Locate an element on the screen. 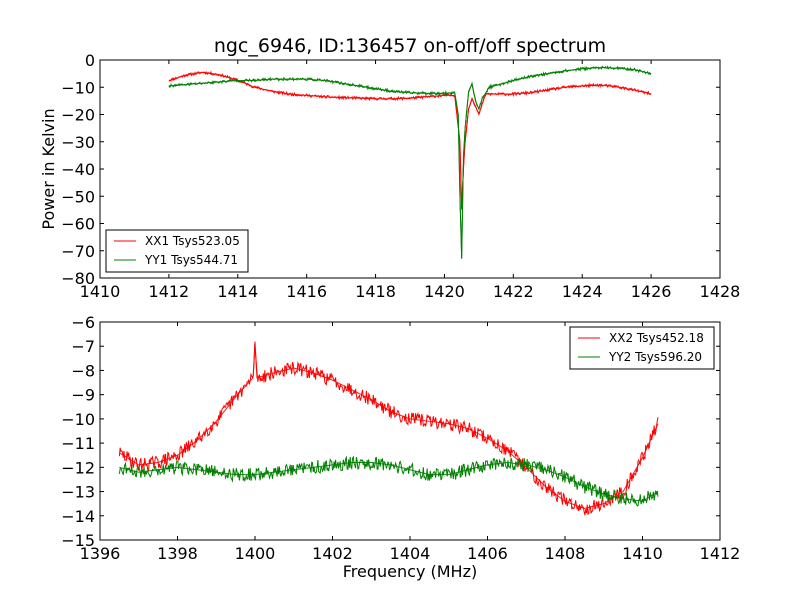  y-tick-label: −80 is located at coordinates (78, 278).